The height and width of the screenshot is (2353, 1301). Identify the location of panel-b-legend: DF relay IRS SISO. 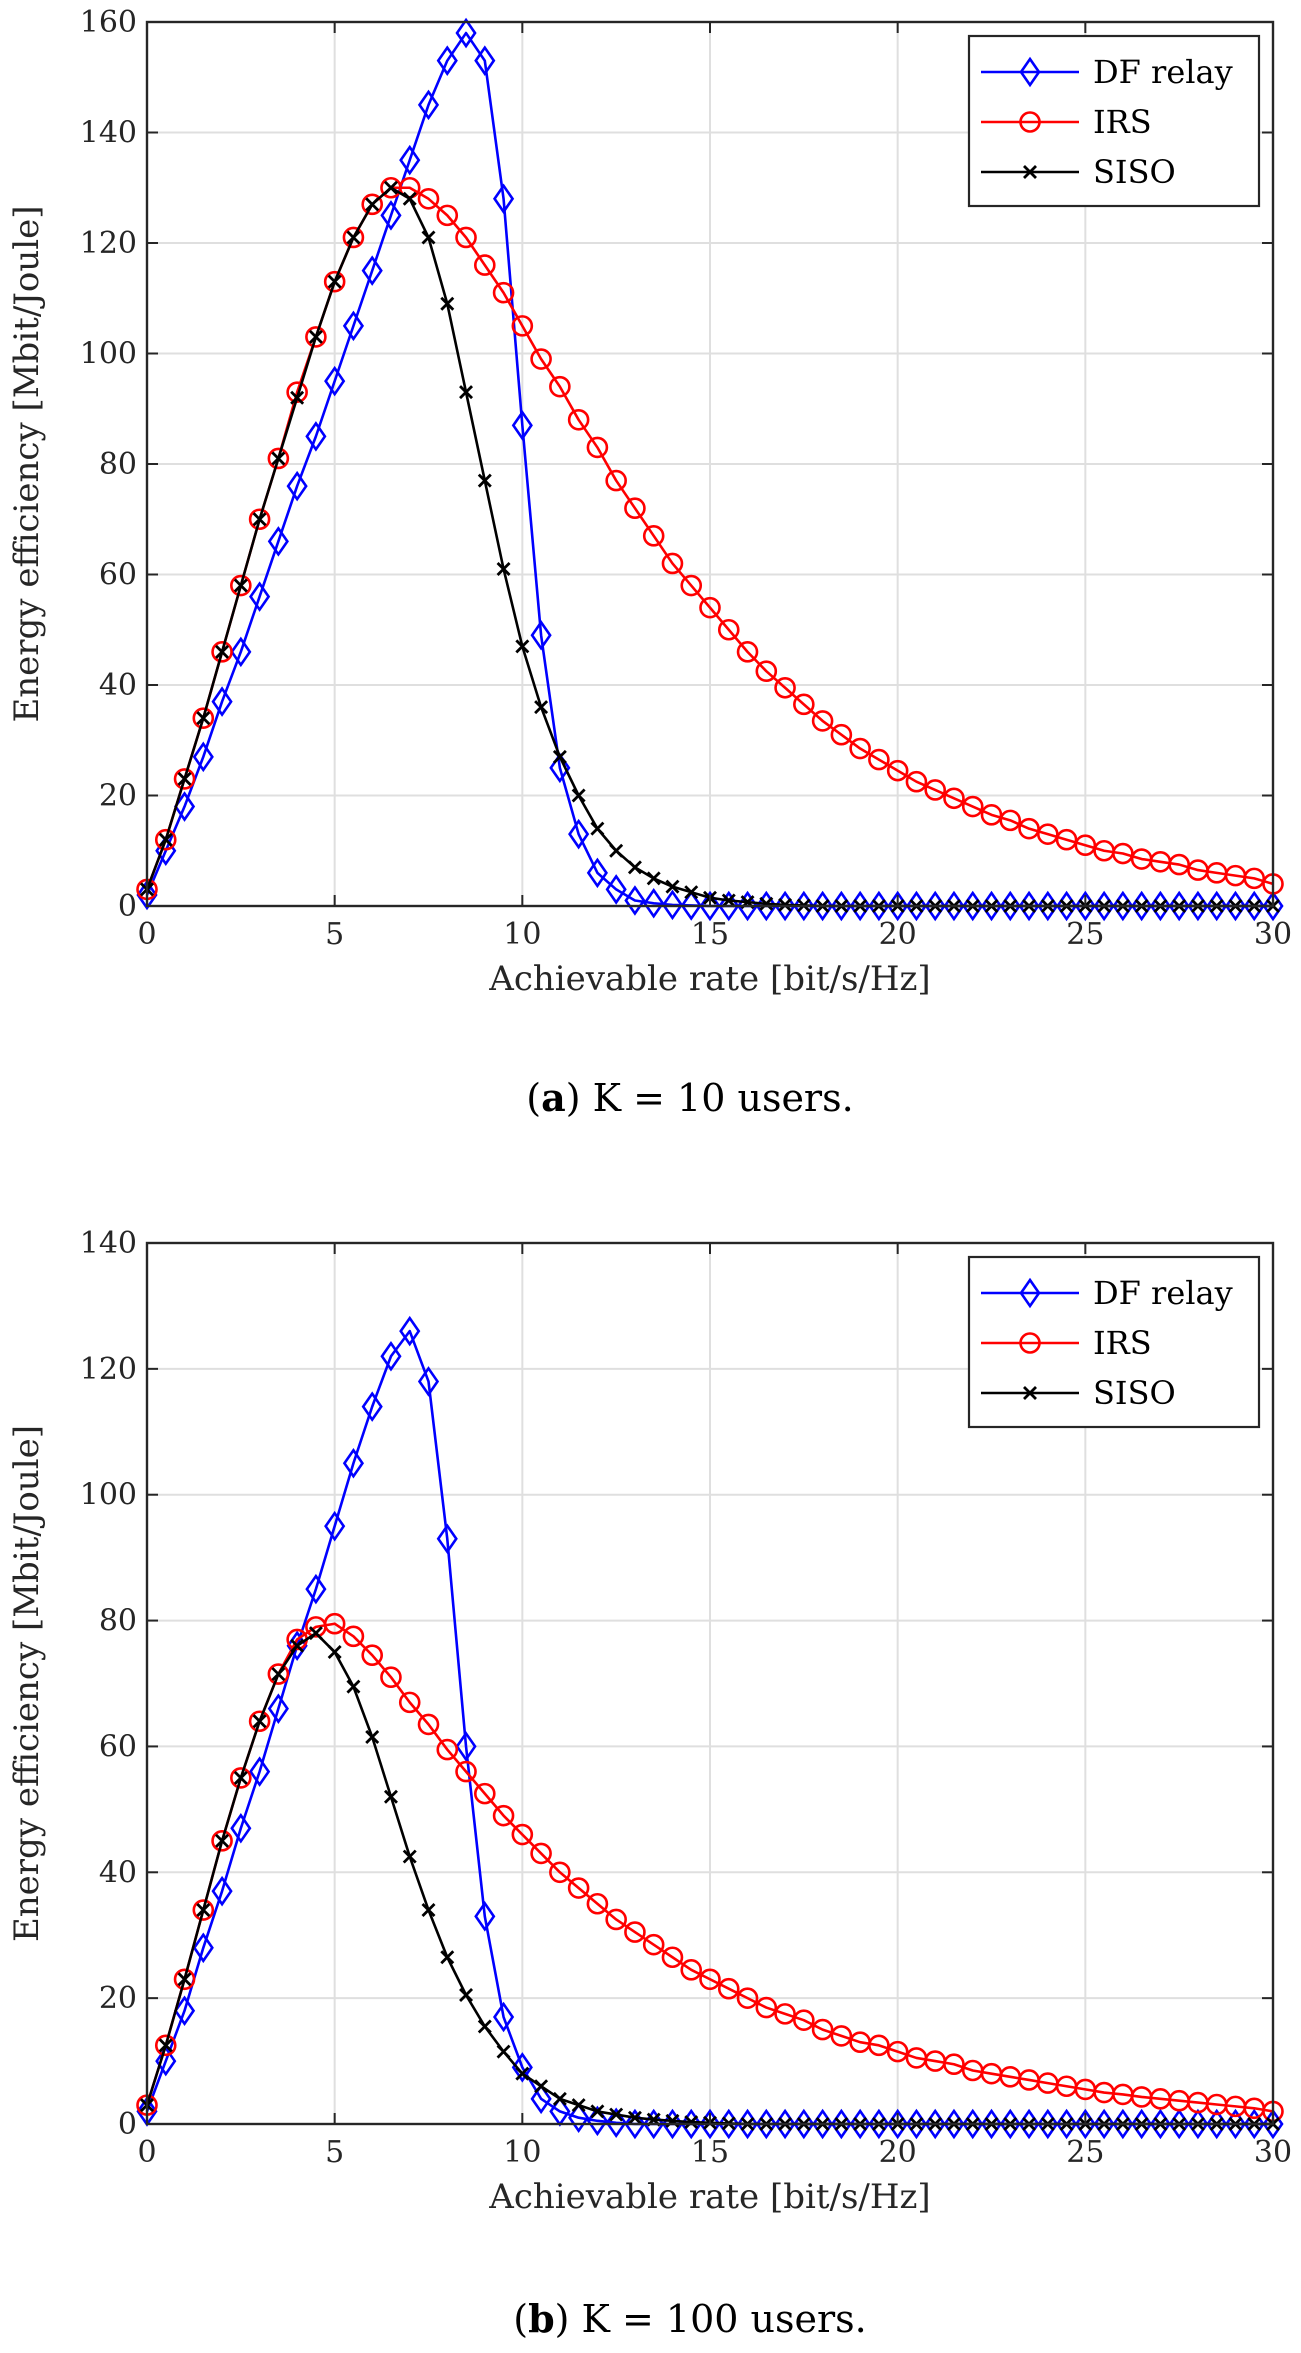
(1114, 1342).